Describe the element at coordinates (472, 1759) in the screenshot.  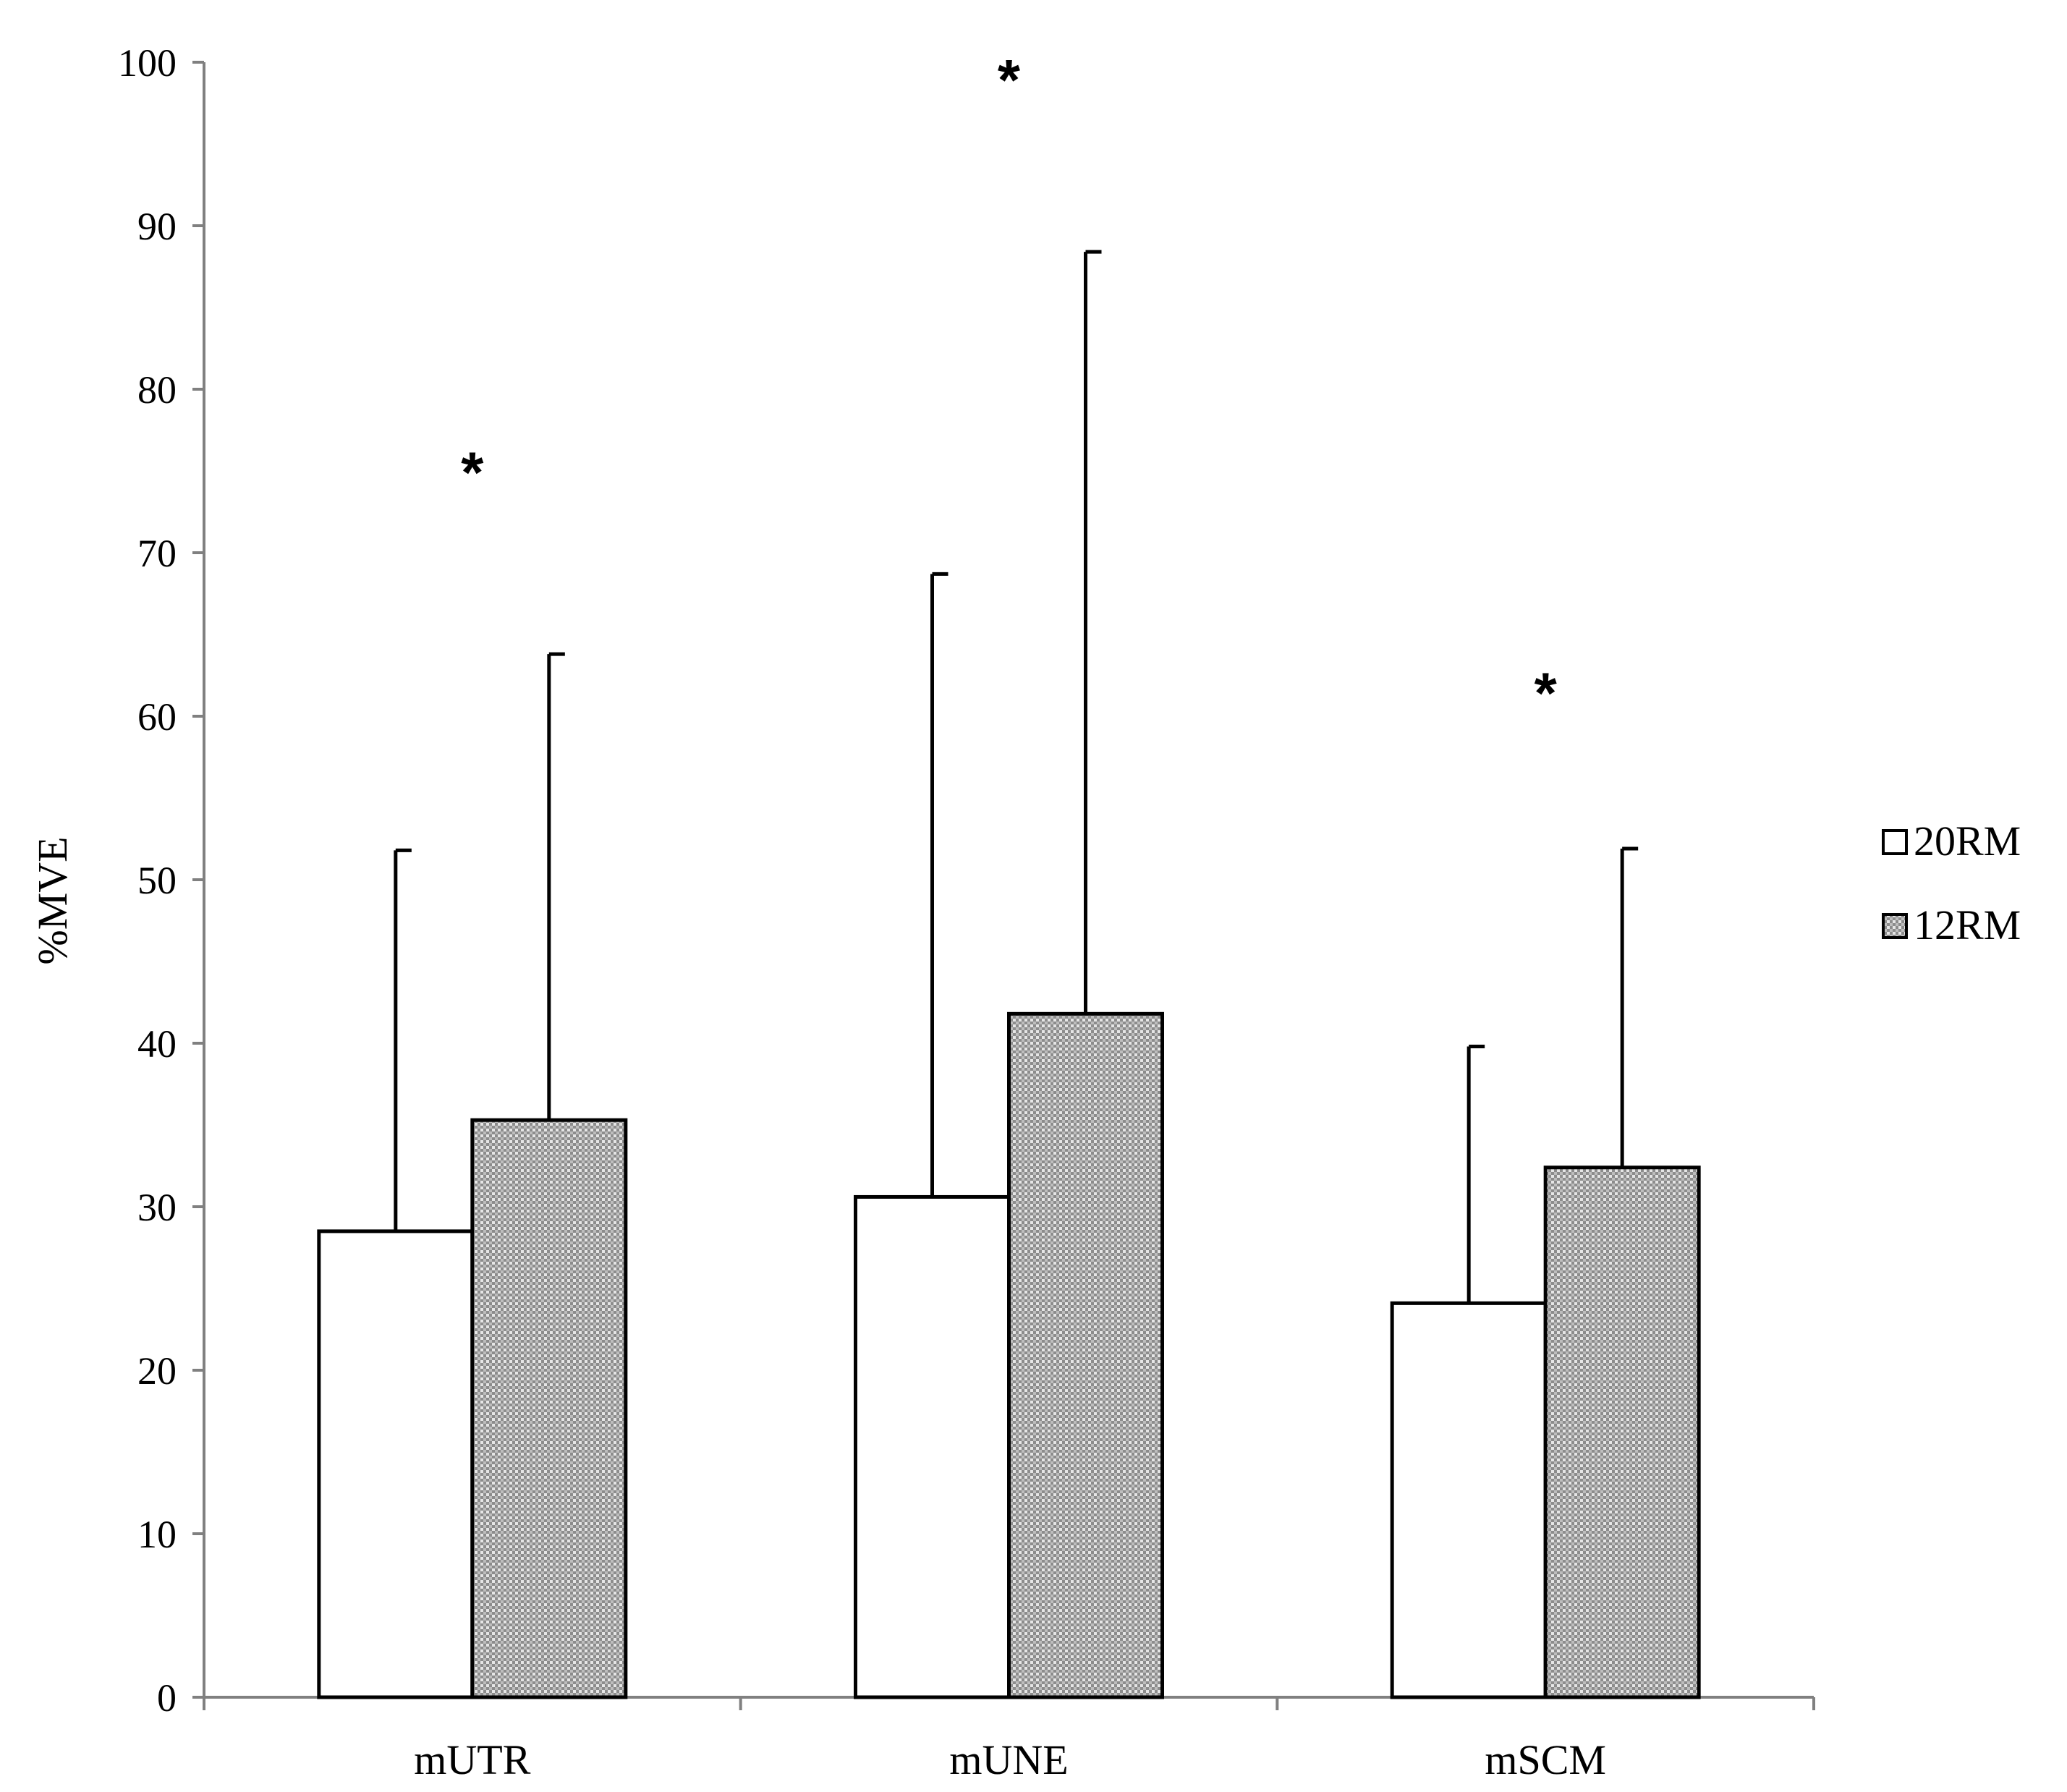
I see `x-tick-label: mUTR` at that location.